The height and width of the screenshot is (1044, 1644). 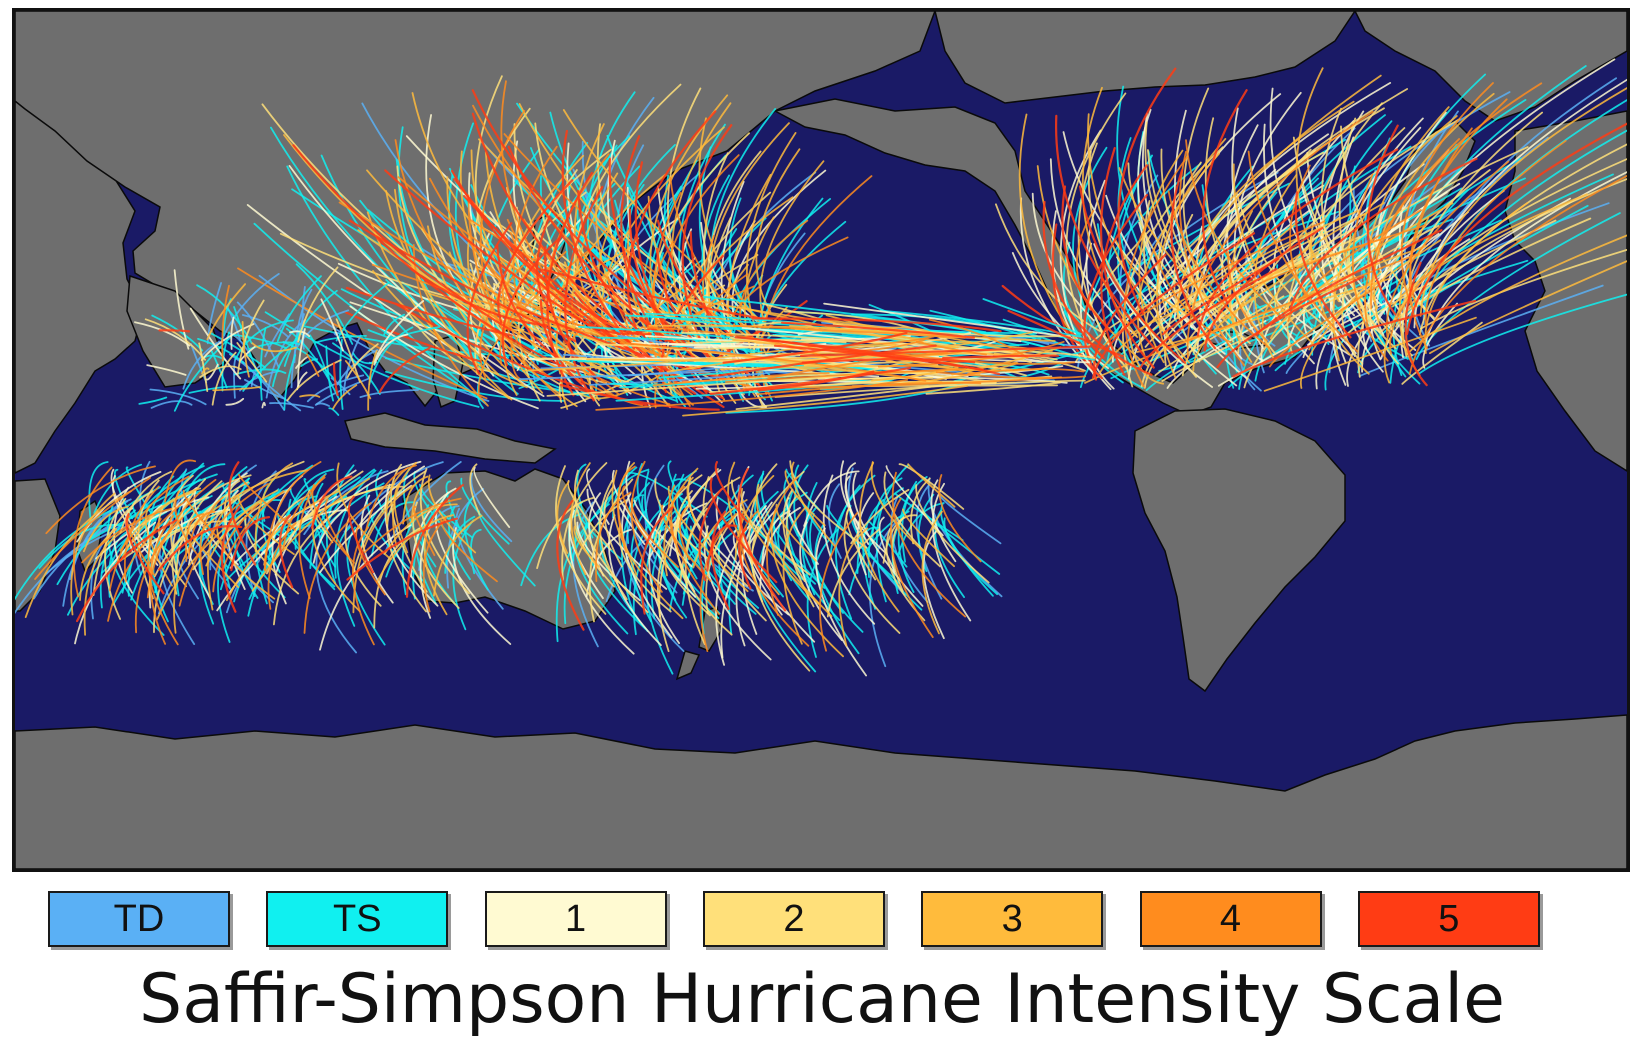 What do you see at coordinates (970, 519) in the screenshot?
I see `storm-track-south-pacific-td` at bounding box center [970, 519].